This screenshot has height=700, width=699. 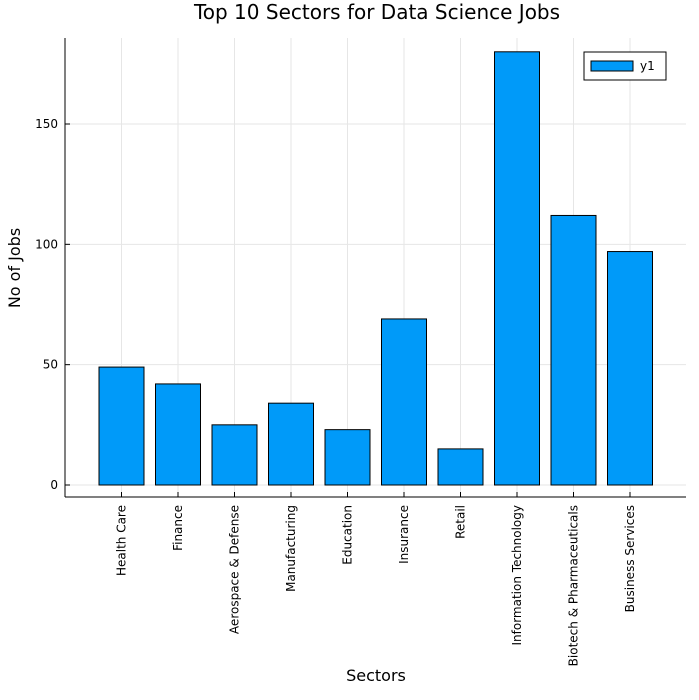 What do you see at coordinates (14, 268) in the screenshot?
I see `y-axis-label: No of Jobs` at bounding box center [14, 268].